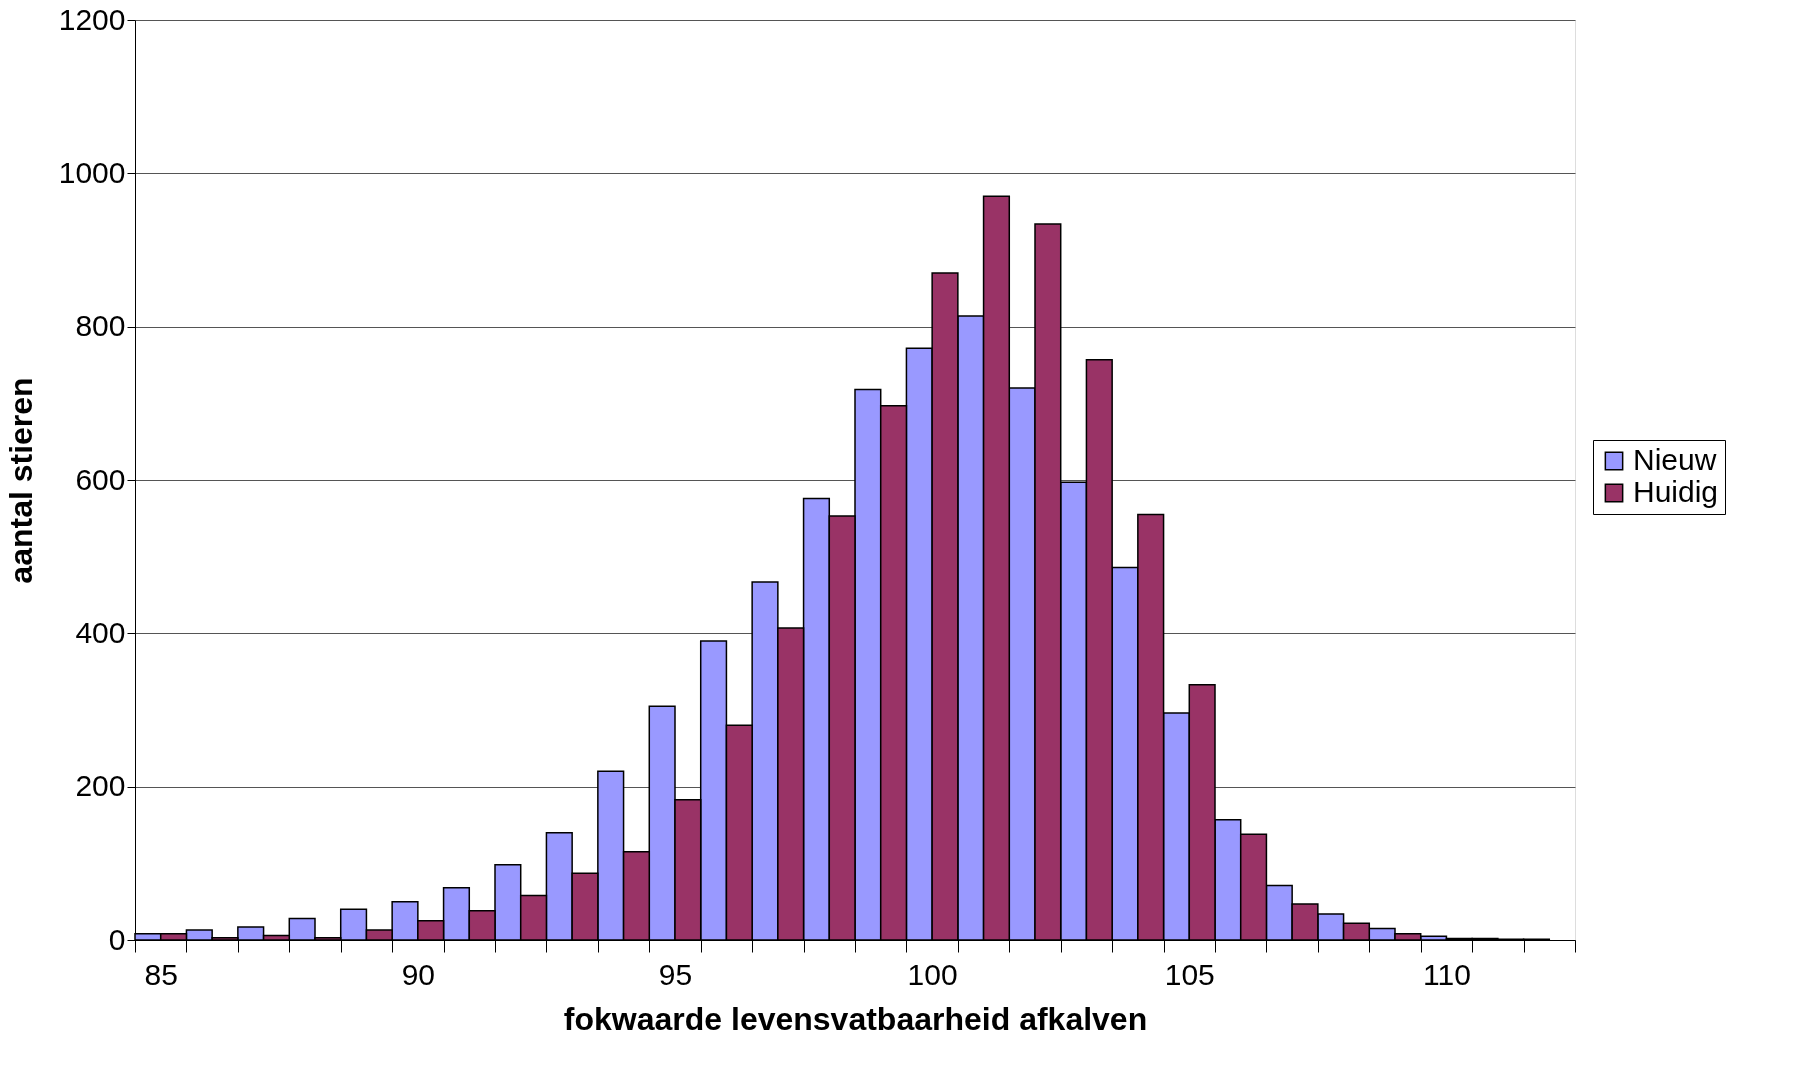 The image size is (1812, 1082). I want to click on x-axis-title: fokwaarde levensvatbaarheid afkalven, so click(855, 1018).